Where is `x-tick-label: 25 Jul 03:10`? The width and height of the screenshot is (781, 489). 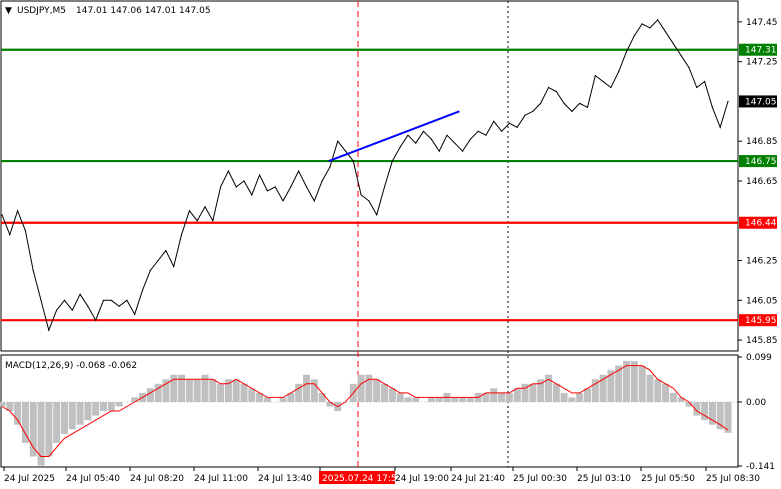 x-tick-label: 25 Jul 03:10 is located at coordinates (604, 479).